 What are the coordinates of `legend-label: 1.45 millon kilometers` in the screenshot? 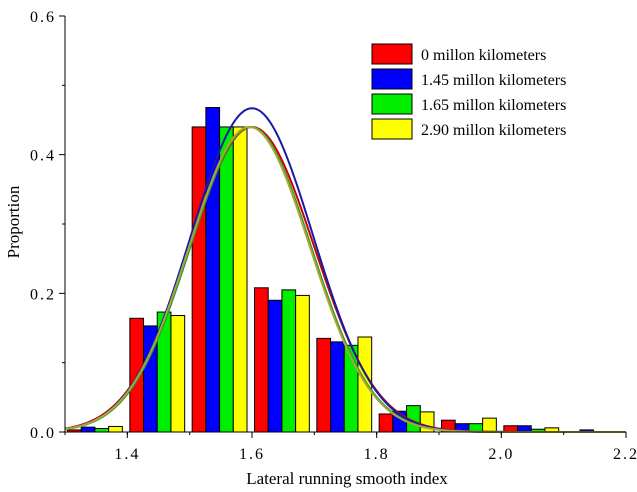 It's located at (493, 80).